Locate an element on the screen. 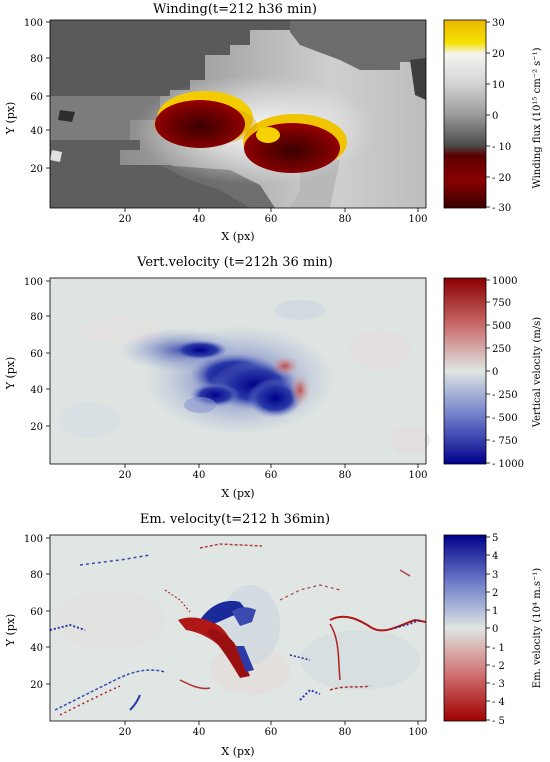 The height and width of the screenshot is (762, 550). emergence-velocity-colorbar-tick: 0 is located at coordinates (495, 629).